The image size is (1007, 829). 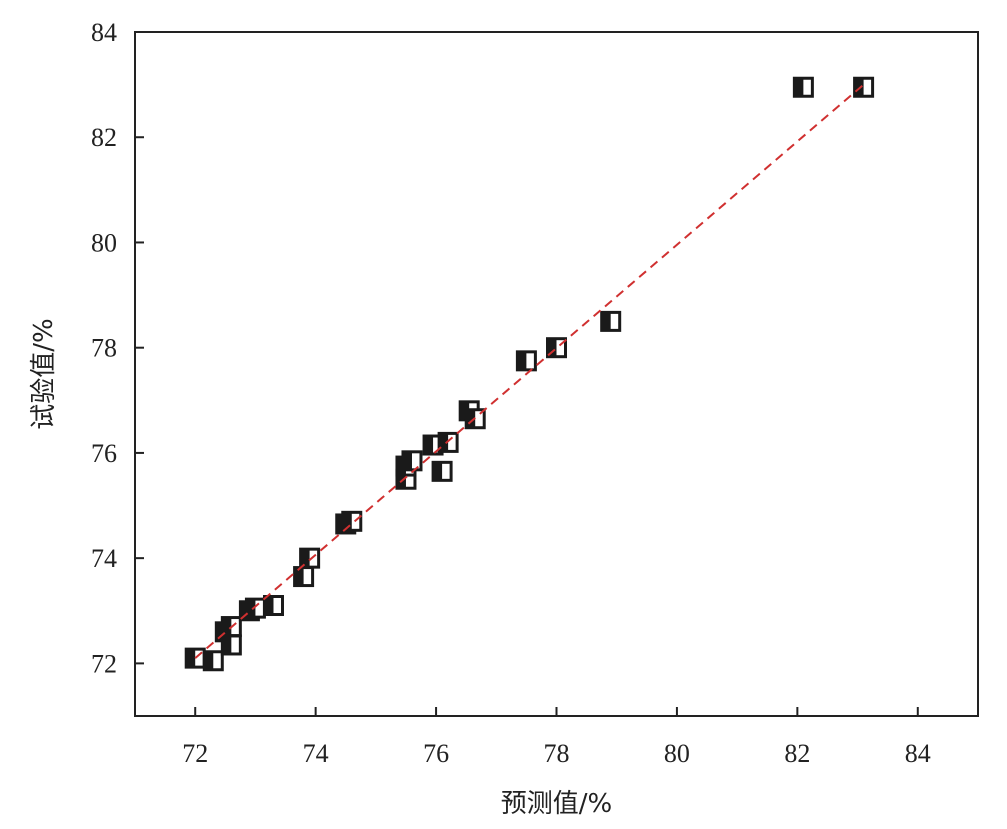 I want to click on y-tick-label: 80, so click(x=104, y=242).